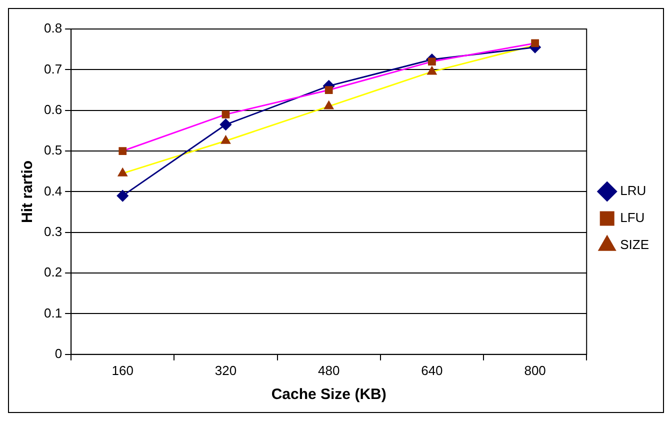  Describe the element at coordinates (53, 231) in the screenshot. I see `y-tick-label: 0.3` at that location.